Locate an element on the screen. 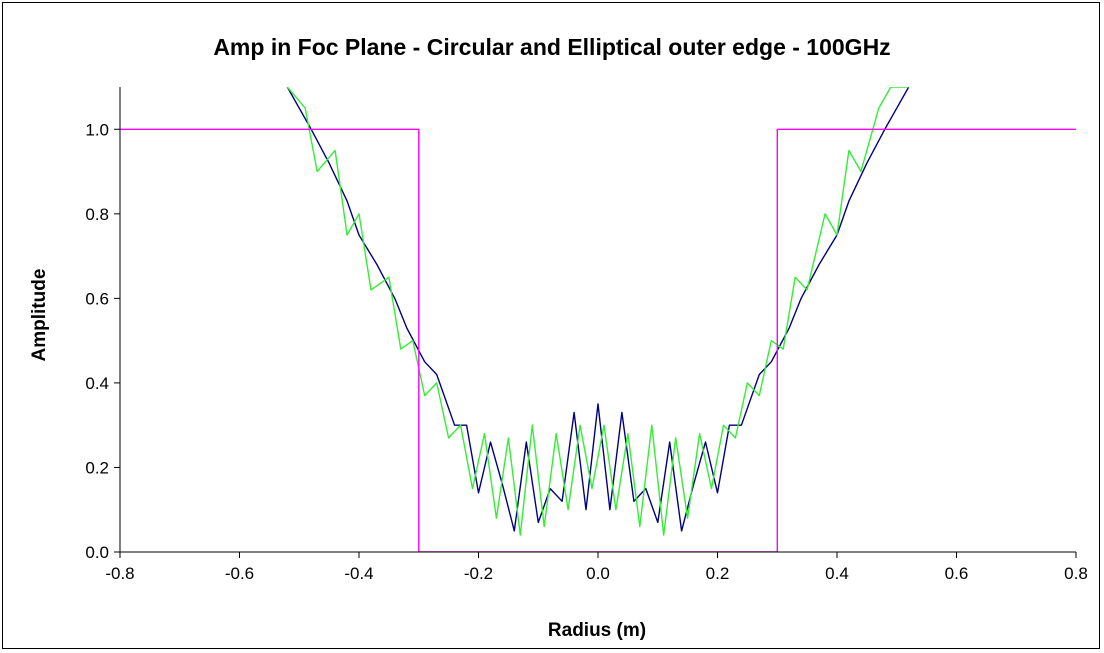 This screenshot has width=1104, height=653. x-tick-label: 0.0 is located at coordinates (598, 573).